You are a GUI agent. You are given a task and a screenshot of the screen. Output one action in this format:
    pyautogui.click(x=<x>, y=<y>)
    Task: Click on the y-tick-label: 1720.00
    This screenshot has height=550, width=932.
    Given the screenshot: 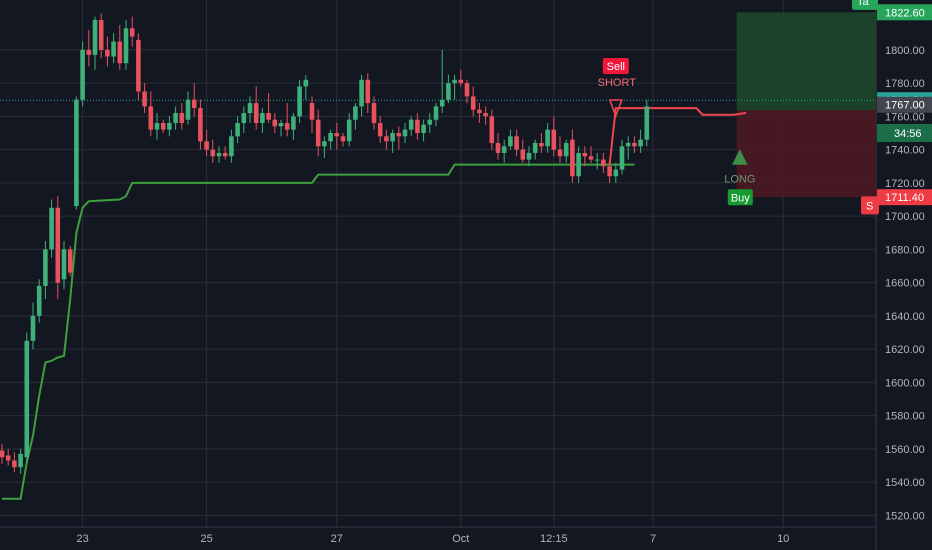 What is the action you would take?
    pyautogui.click(x=905, y=184)
    